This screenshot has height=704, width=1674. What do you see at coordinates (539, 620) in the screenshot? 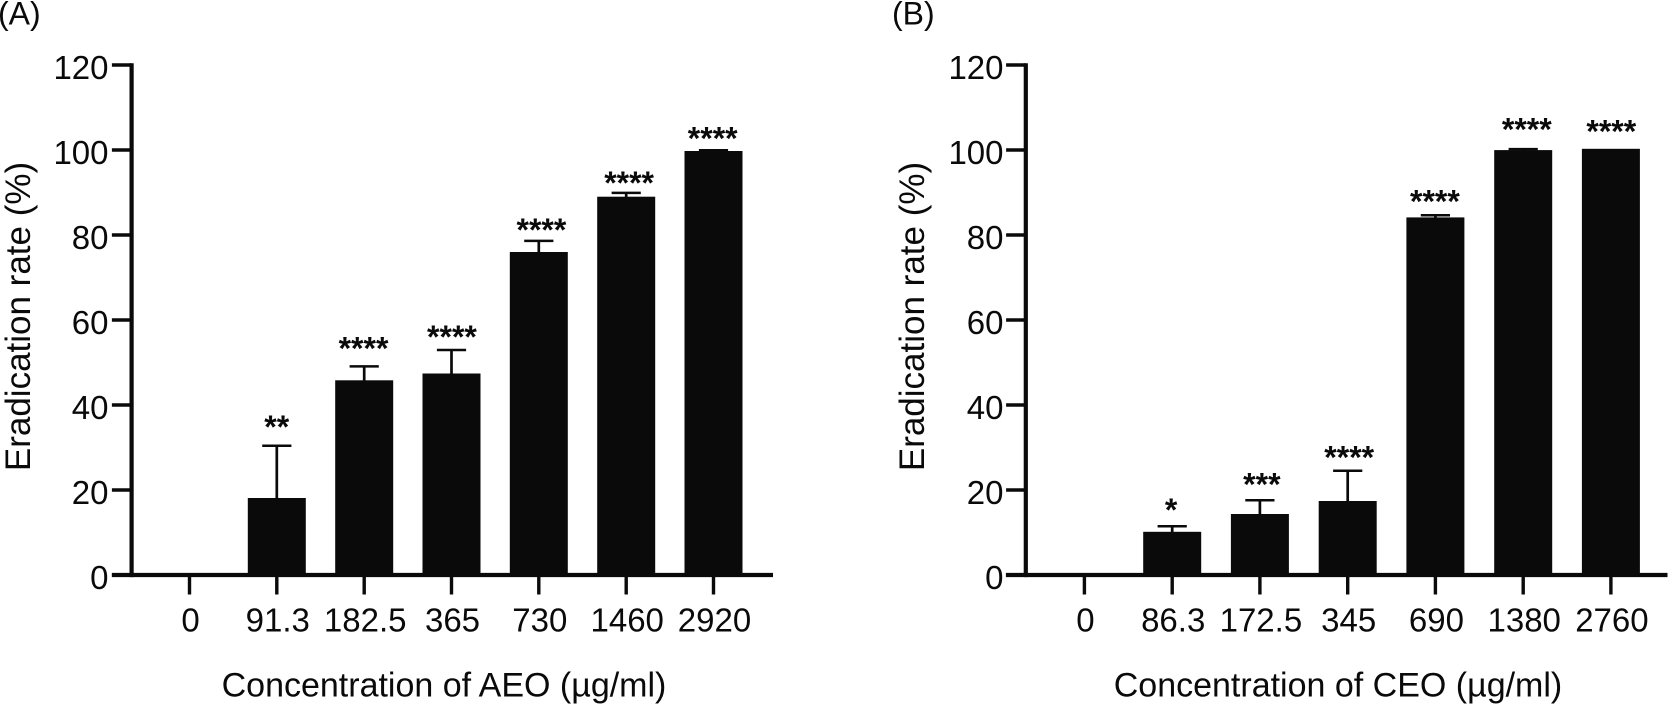
I see `svg-text: 730` at bounding box center [539, 620].